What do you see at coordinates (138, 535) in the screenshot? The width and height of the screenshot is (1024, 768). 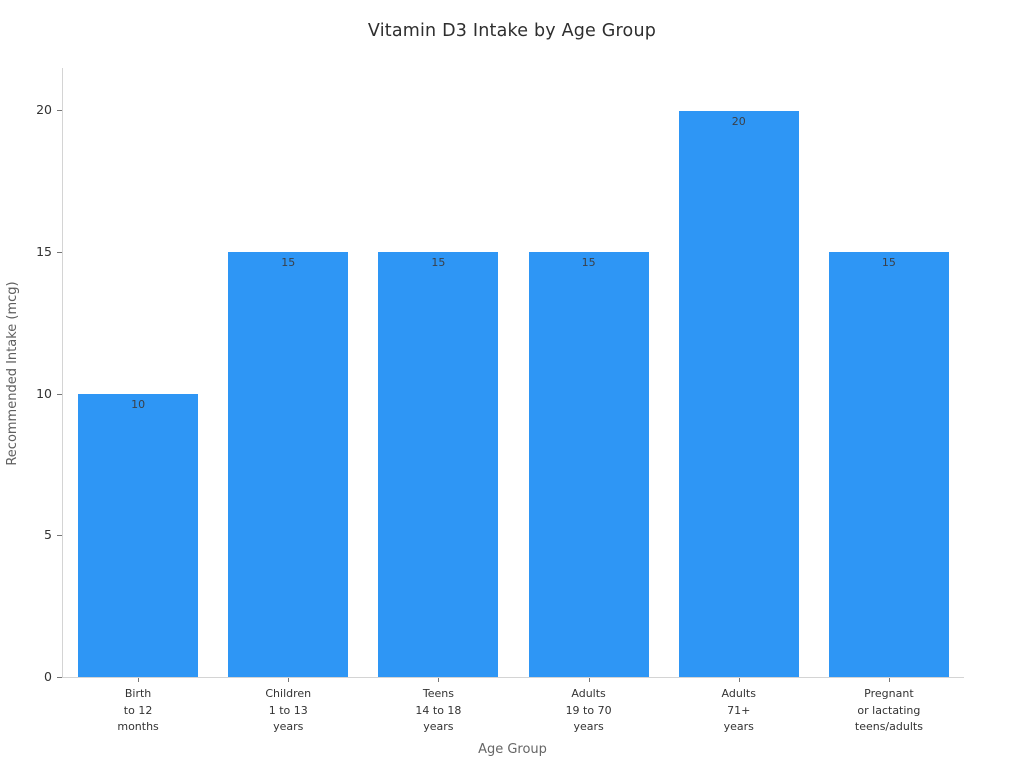 I see `bar: 10` at bounding box center [138, 535].